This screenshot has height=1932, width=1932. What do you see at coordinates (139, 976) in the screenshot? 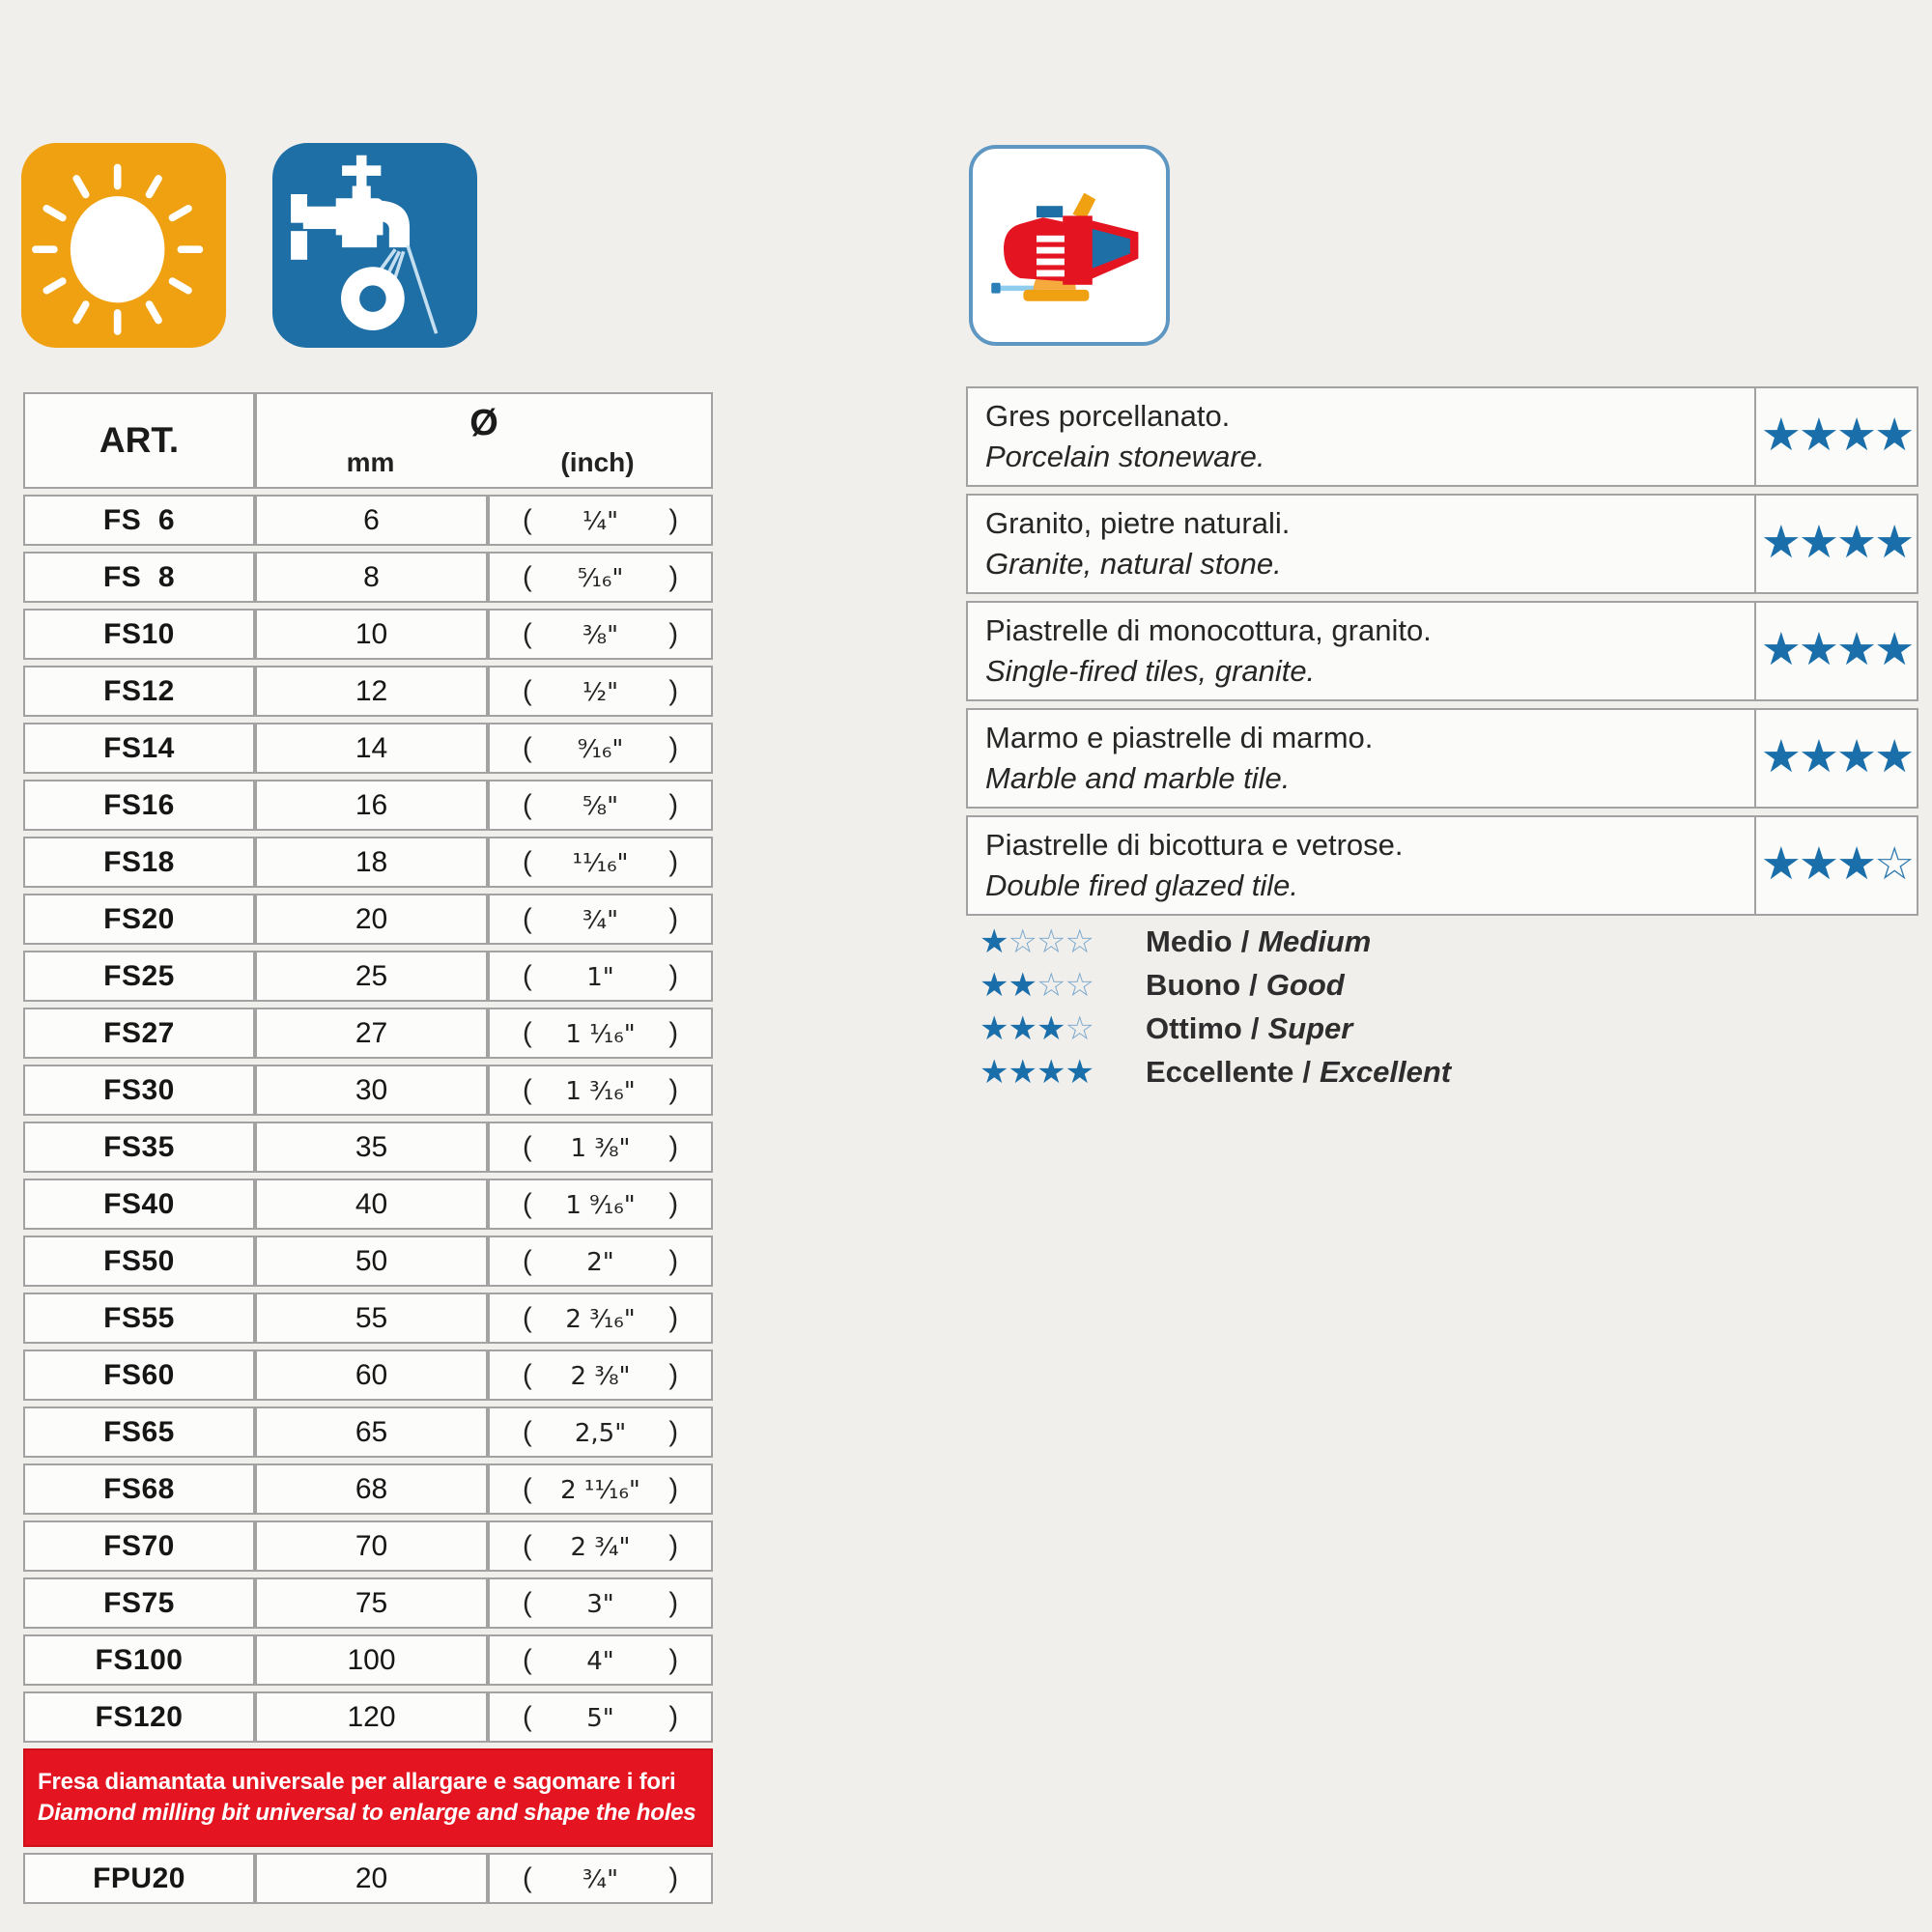
I see `article-cell: FS25` at bounding box center [139, 976].